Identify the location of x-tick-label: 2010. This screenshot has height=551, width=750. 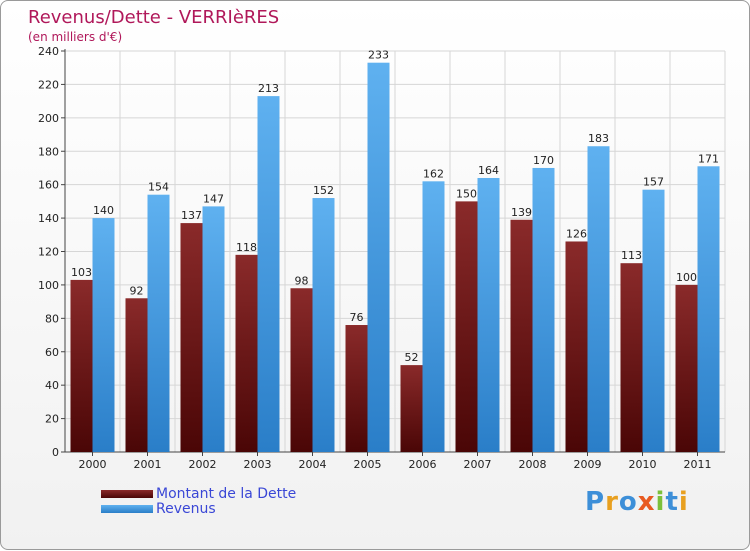
(643, 464).